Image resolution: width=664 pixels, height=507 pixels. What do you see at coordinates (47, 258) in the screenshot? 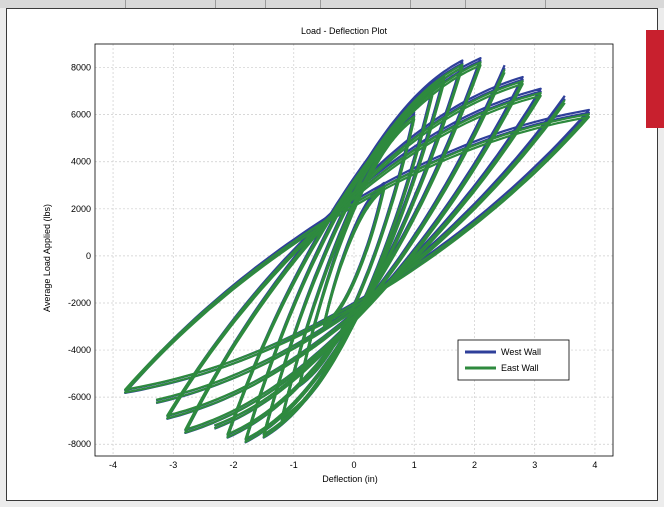
I see `y-axis-label: Average Load Applied (lbs)` at bounding box center [47, 258].